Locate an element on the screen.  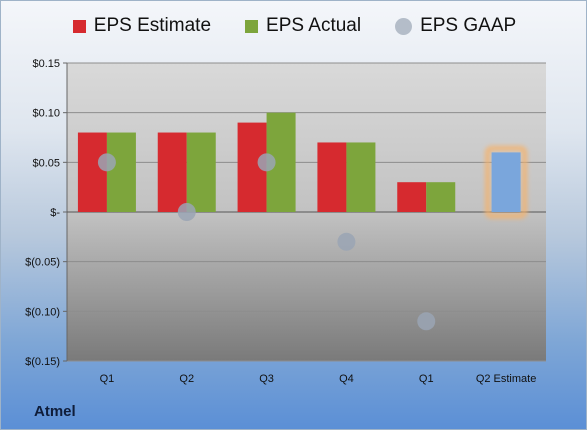
legend-item-estimate: EPS Estimate is located at coordinates (142, 26).